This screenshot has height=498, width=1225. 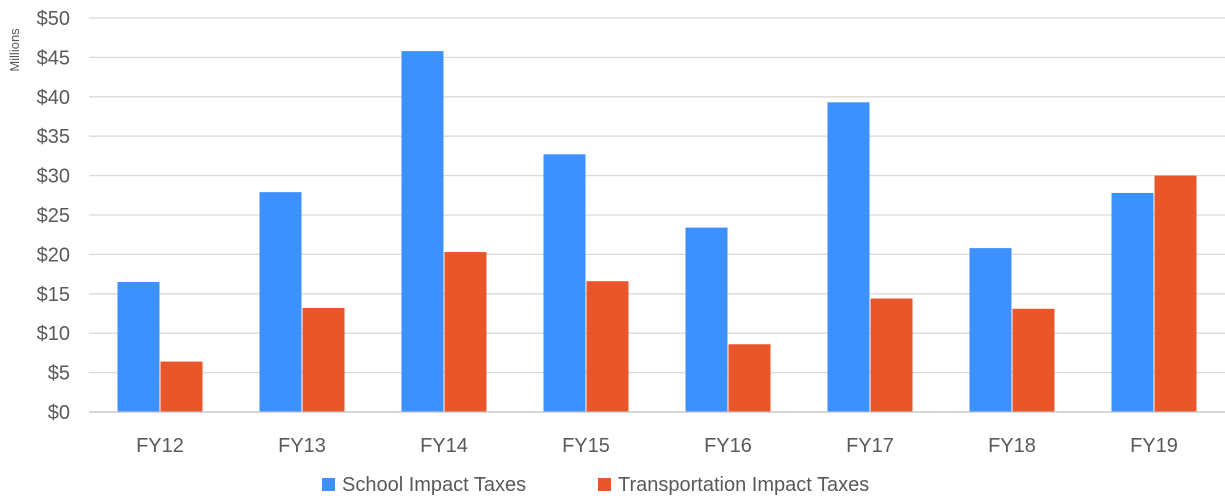 I want to click on bar-transportation-fy15, so click(x=607, y=346).